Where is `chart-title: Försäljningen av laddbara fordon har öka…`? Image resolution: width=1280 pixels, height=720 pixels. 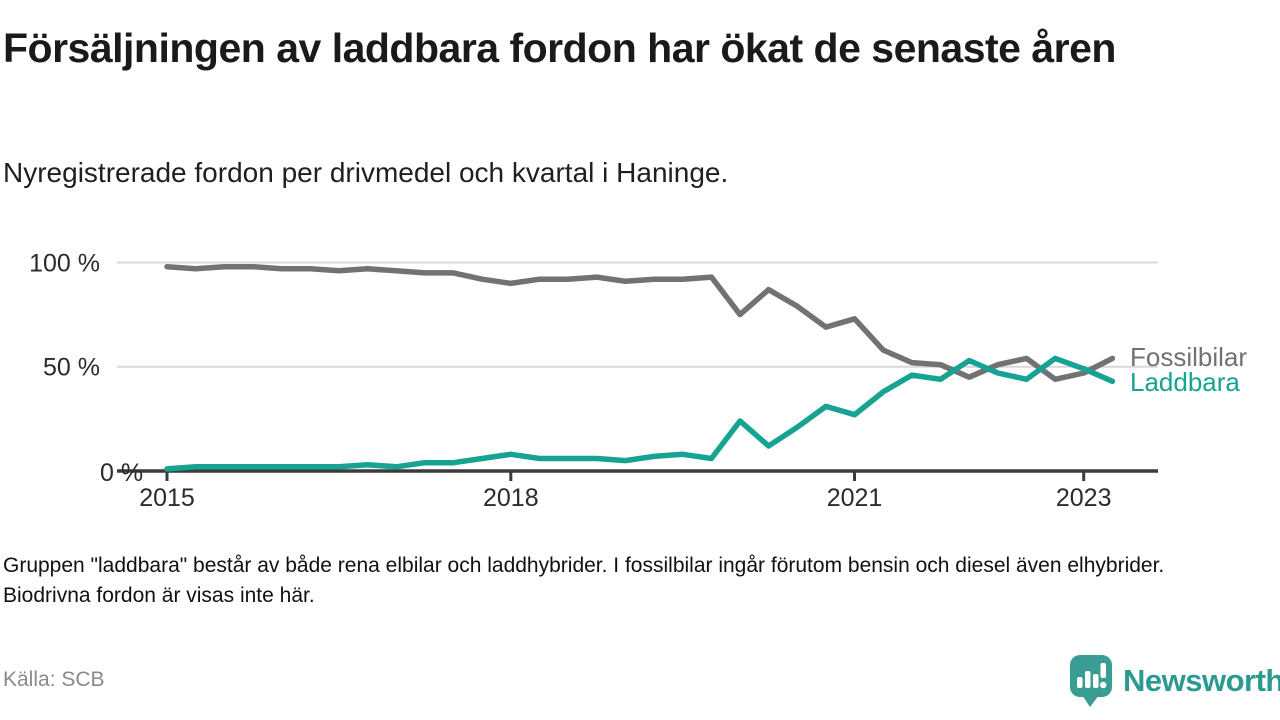
chart-title: Försäljningen av laddbara fordon har öka… is located at coordinates (559, 48).